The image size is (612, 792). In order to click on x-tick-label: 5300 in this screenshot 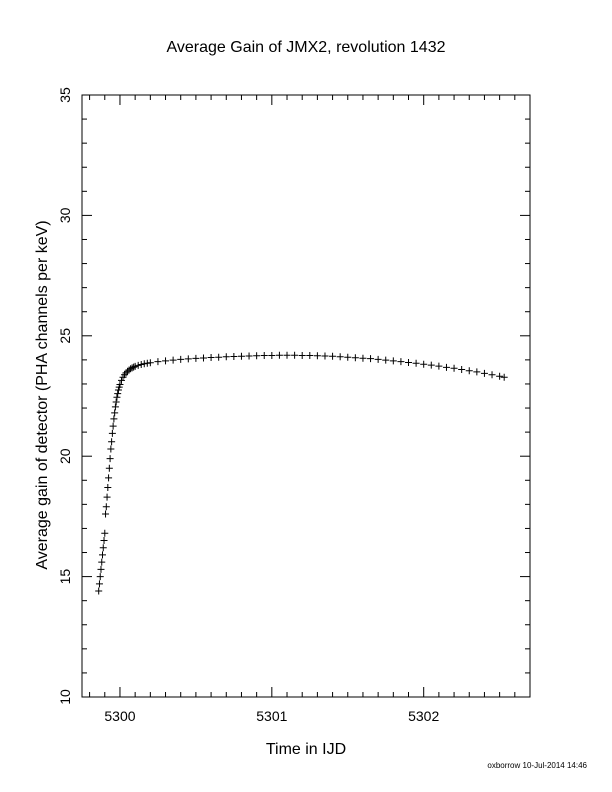, I will do `click(119, 716)`.